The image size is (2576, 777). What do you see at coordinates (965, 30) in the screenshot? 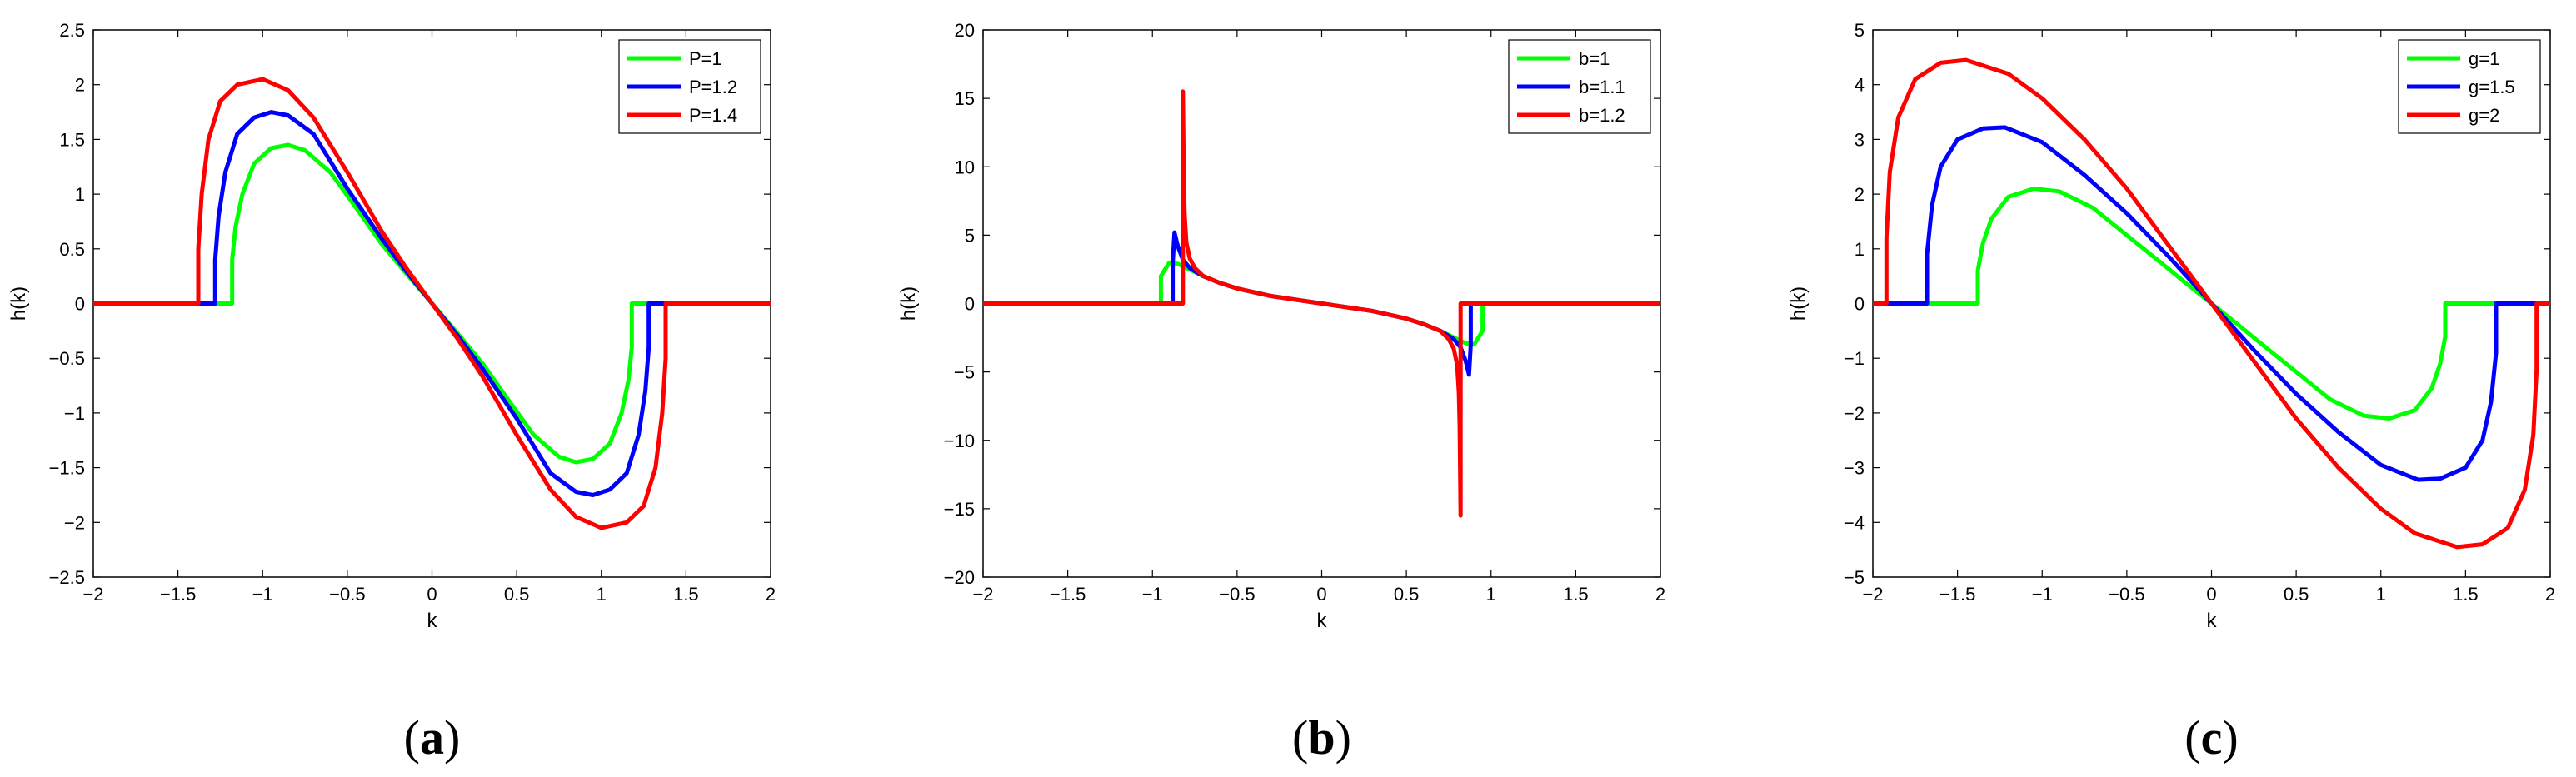
I see `y-tick-label: 20` at bounding box center [965, 30].